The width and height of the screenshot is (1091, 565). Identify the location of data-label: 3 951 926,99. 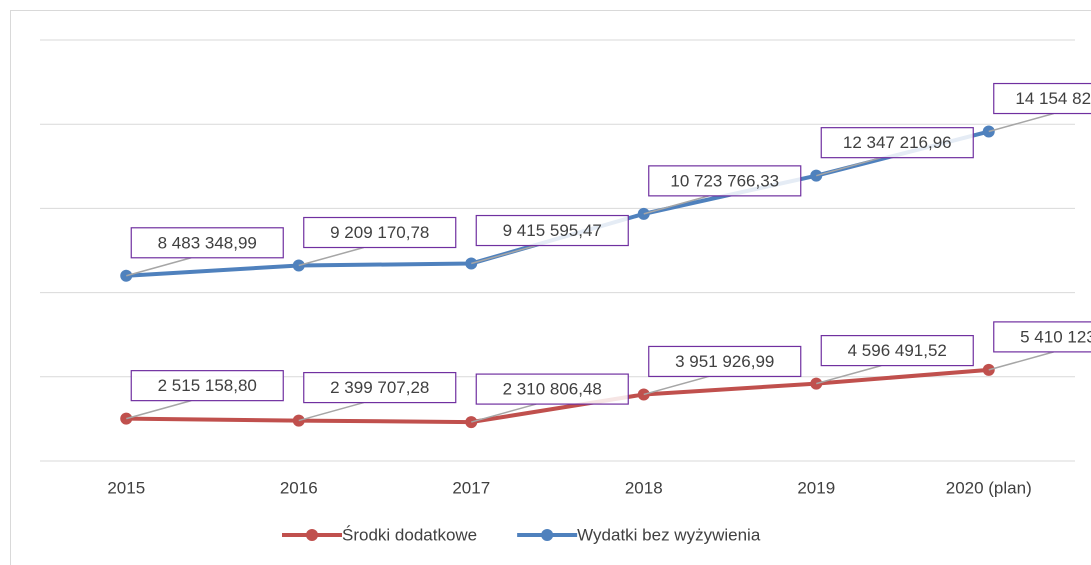
(724, 361).